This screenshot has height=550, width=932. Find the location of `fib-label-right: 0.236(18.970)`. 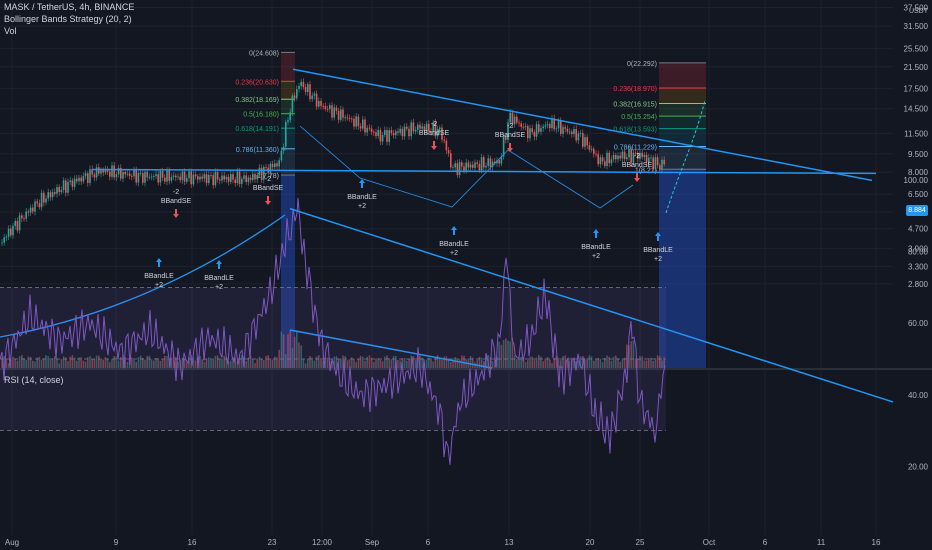

fib-label-right: 0.236(18.970) is located at coordinates (635, 89).